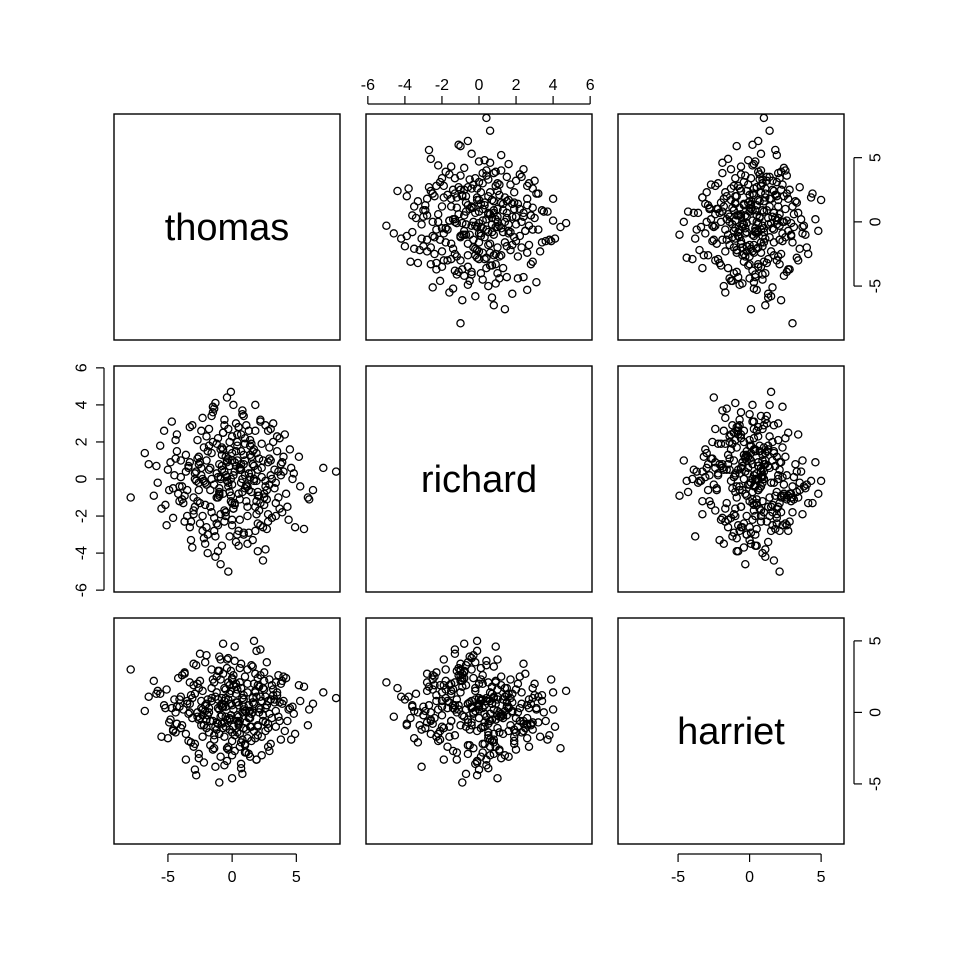 This screenshot has height=960, width=960. Describe the element at coordinates (553, 85) in the screenshot. I see `x-tick-label-richard-top: 4` at that location.